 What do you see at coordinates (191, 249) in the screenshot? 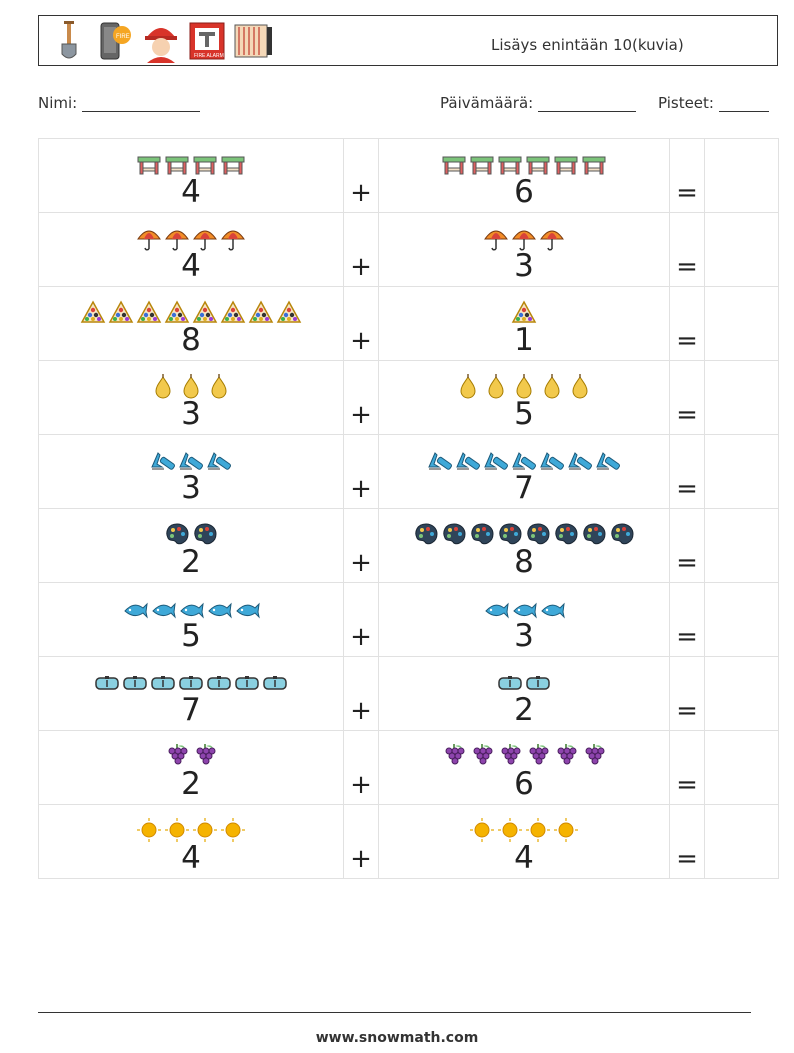
I see `first-addend-cell: 4` at bounding box center [191, 249].